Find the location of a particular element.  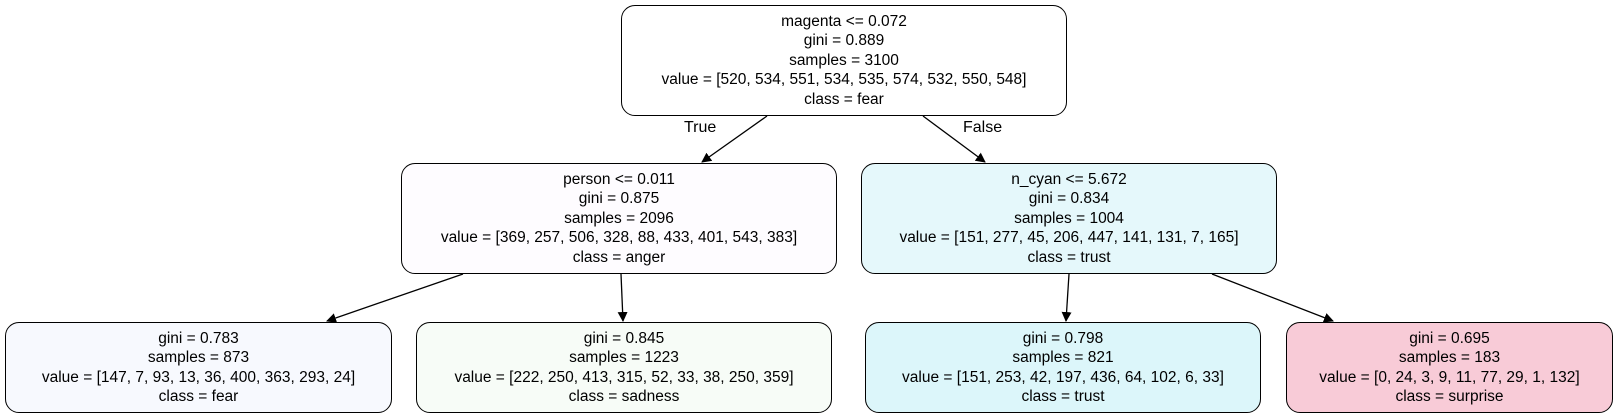

node-samples: samples = 1004 is located at coordinates (1069, 218).